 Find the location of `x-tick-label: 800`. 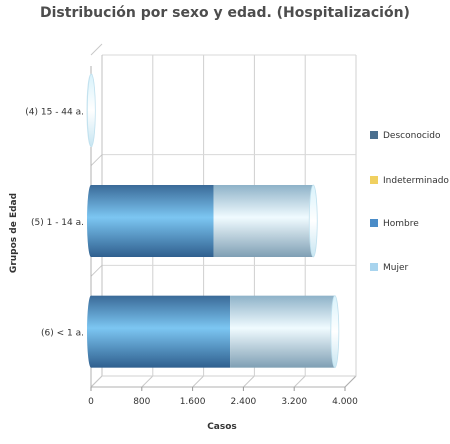

x-tick-label: 800 is located at coordinates (141, 402).